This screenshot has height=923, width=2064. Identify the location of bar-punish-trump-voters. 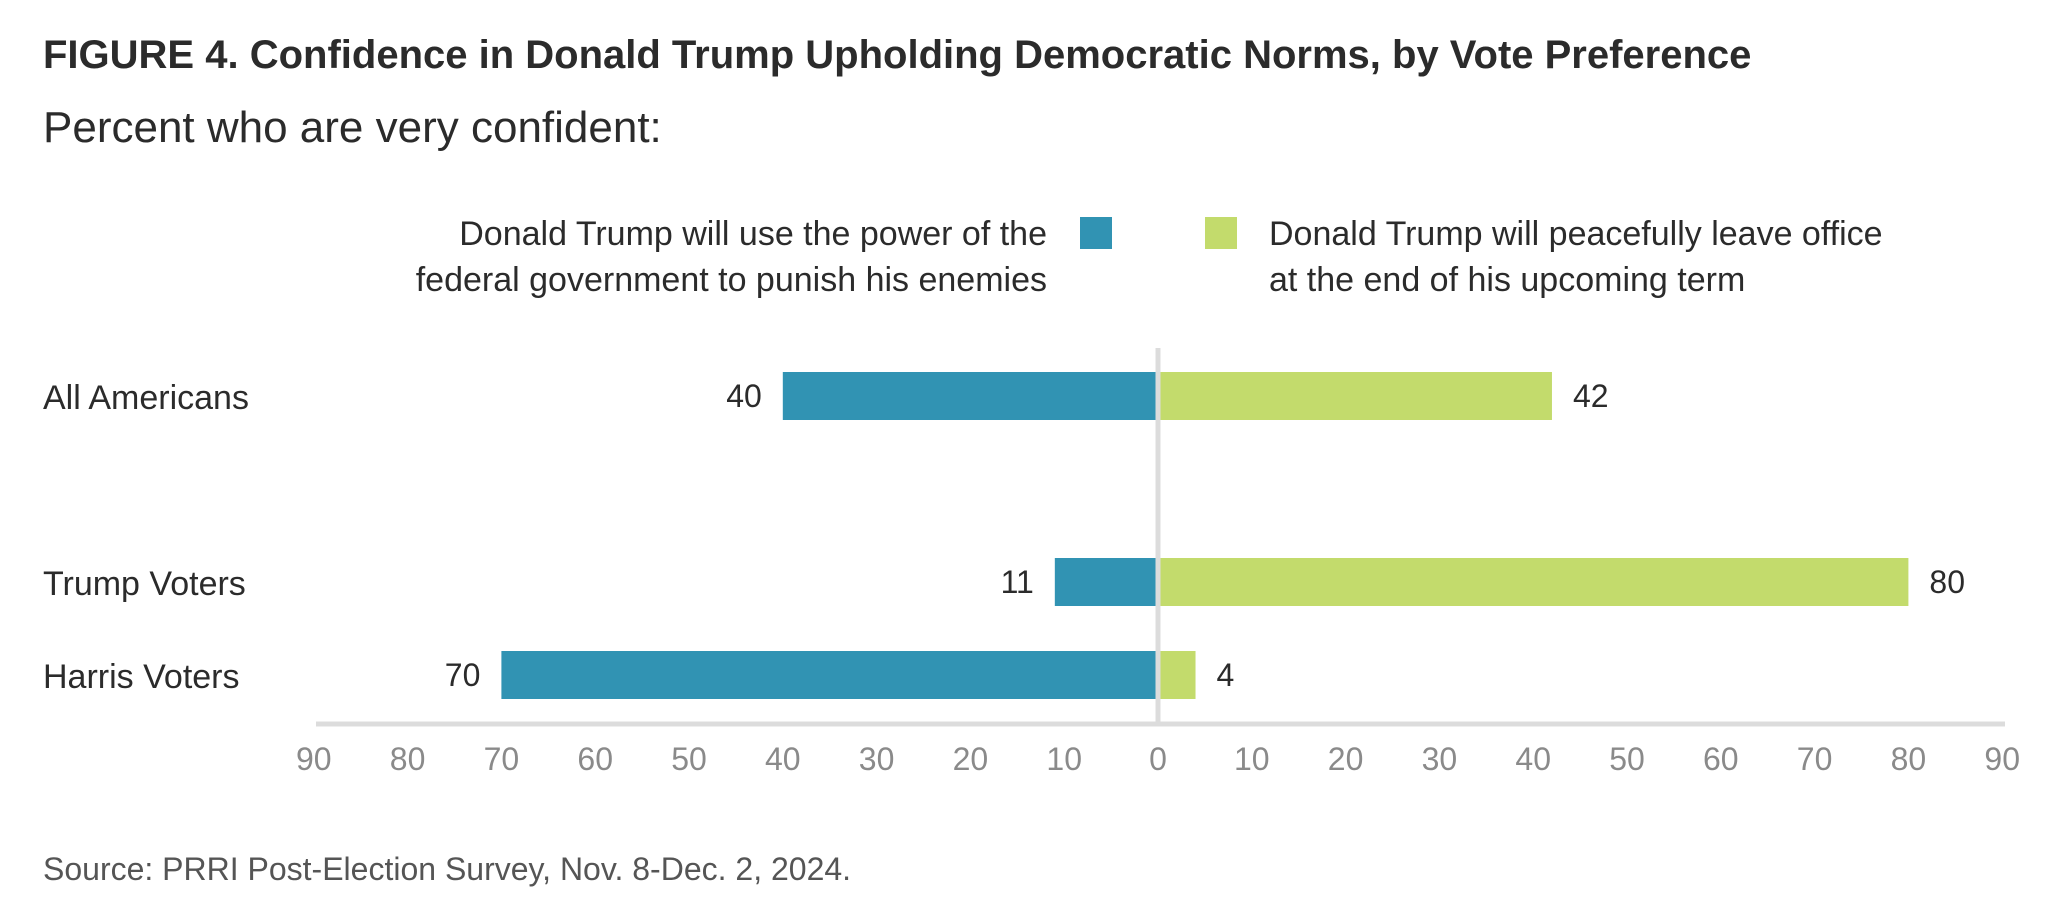
(1106, 582).